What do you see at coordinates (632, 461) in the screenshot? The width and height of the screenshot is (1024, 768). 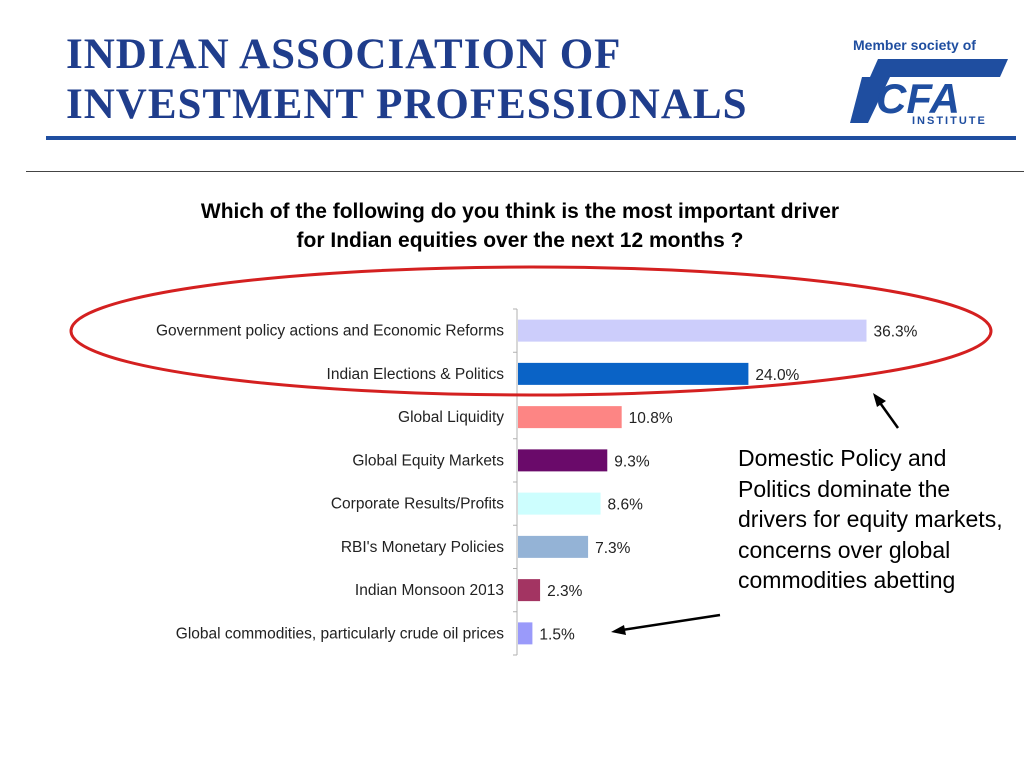 I see `value-label: 9.3%` at bounding box center [632, 461].